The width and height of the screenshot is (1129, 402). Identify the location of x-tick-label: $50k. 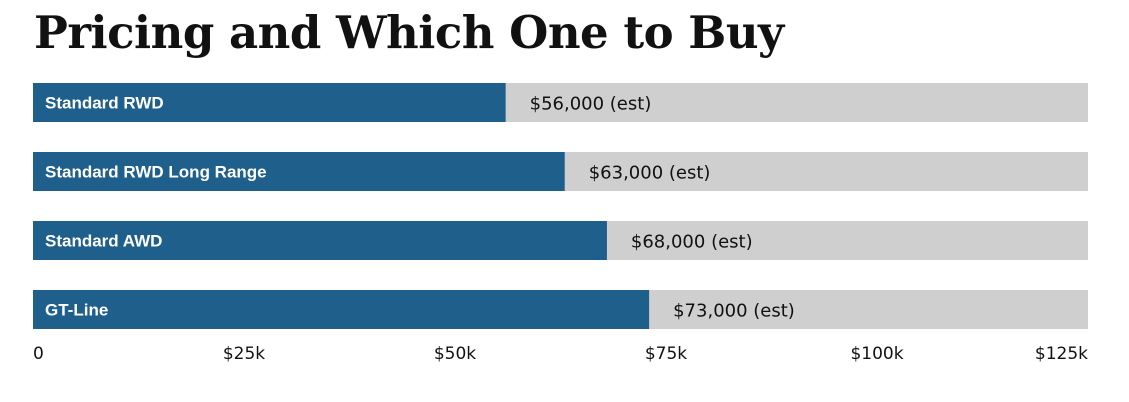
(455, 354).